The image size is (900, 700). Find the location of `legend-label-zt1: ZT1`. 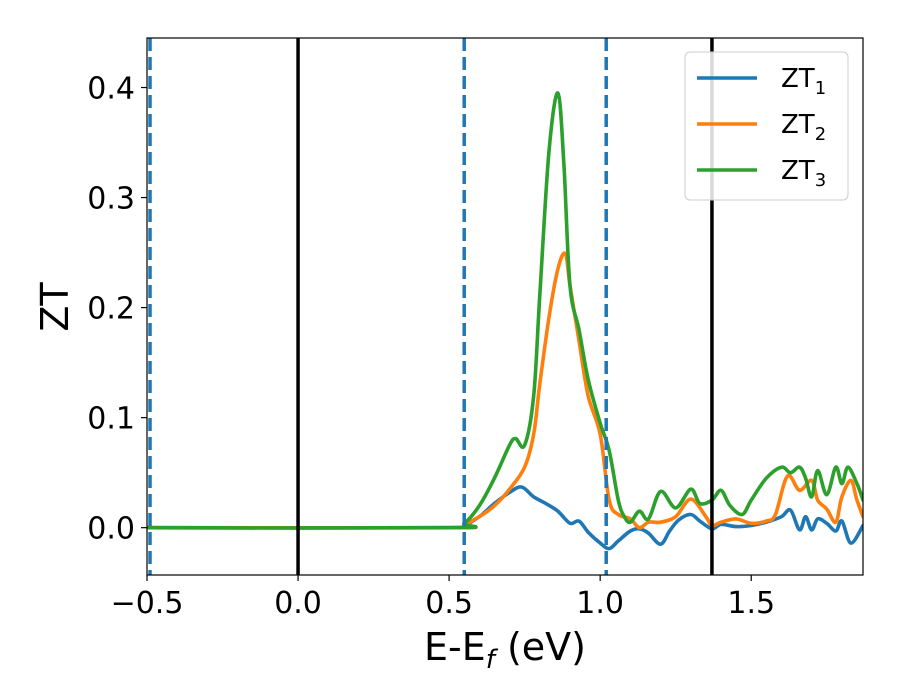

legend-label-zt1: ZT1 is located at coordinates (803, 81).